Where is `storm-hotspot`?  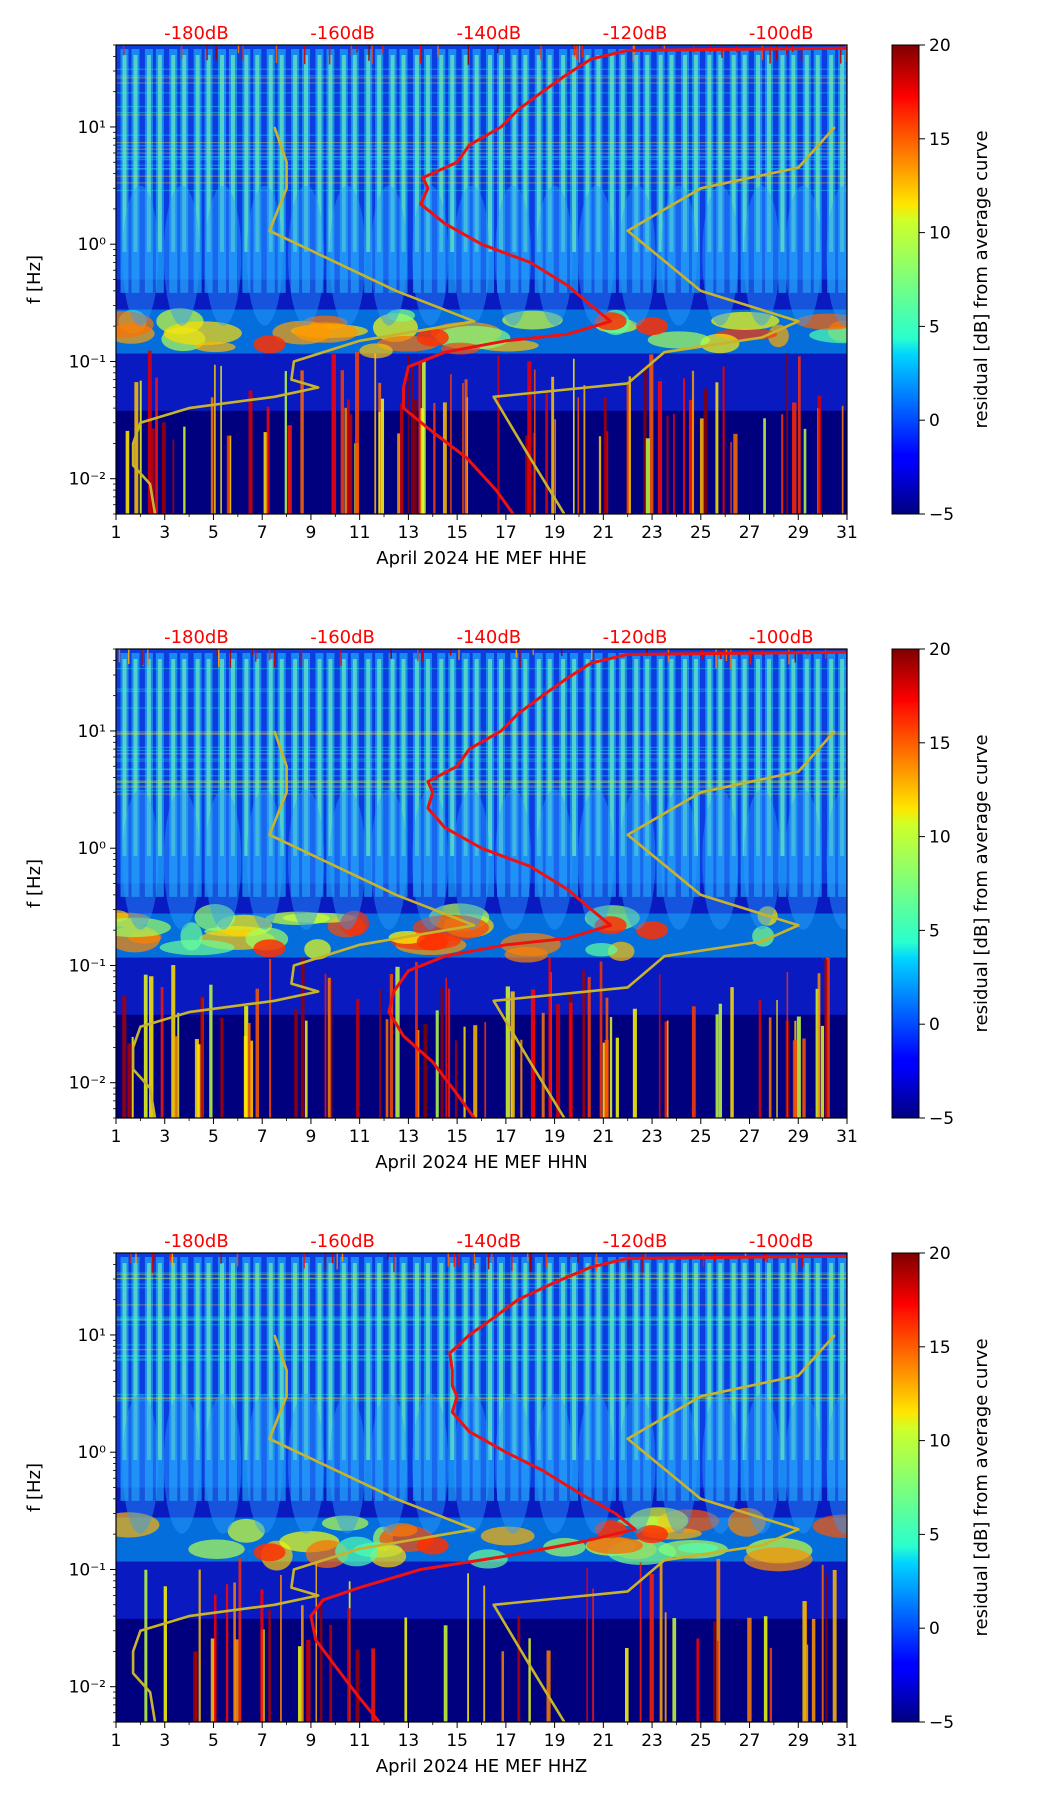 storm-hotspot is located at coordinates (652, 326).